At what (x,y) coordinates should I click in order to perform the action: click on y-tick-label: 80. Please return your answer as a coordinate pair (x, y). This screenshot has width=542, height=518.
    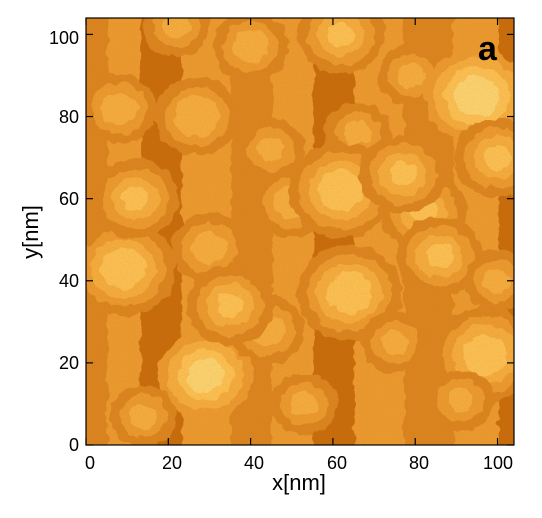
    Looking at the image, I should click on (69, 117).